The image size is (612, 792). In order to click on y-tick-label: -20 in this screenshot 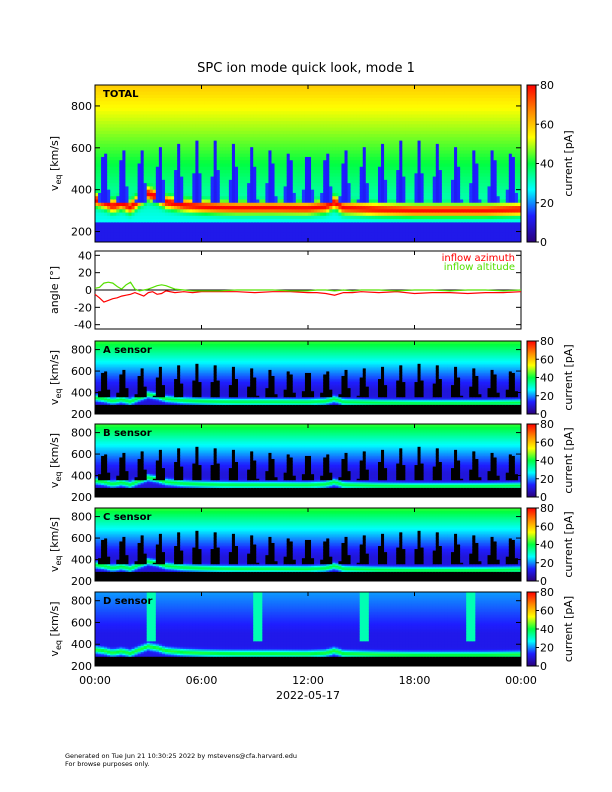, I will do `click(83, 307)`.